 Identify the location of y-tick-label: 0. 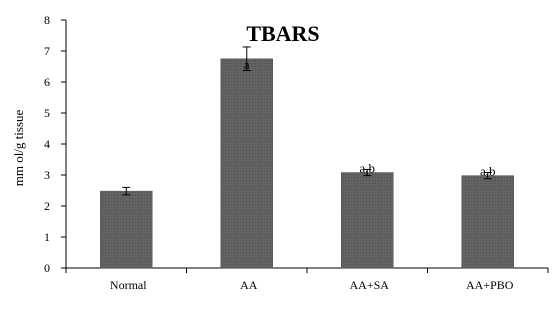
(47, 268).